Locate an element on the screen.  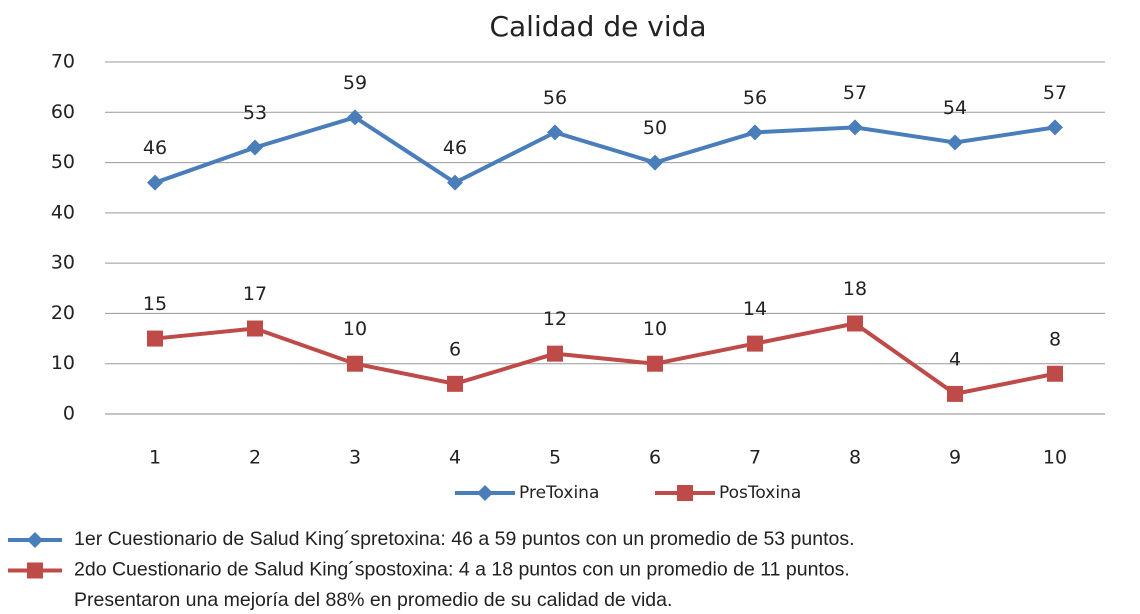
y-tick-label: 40 is located at coordinates (63, 212).